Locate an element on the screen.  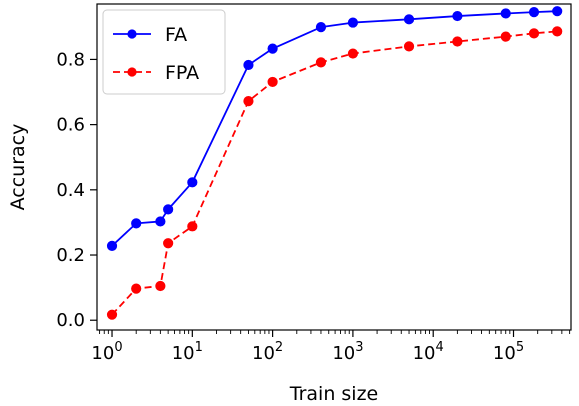
legend: FA FPA is located at coordinates (164, 52).